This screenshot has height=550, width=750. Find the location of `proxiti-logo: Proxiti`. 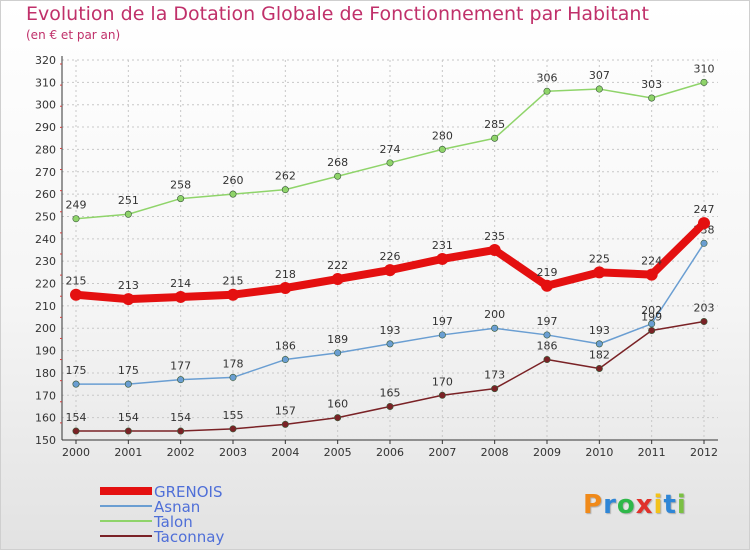

proxiti-logo: Proxiti is located at coordinates (635, 505).